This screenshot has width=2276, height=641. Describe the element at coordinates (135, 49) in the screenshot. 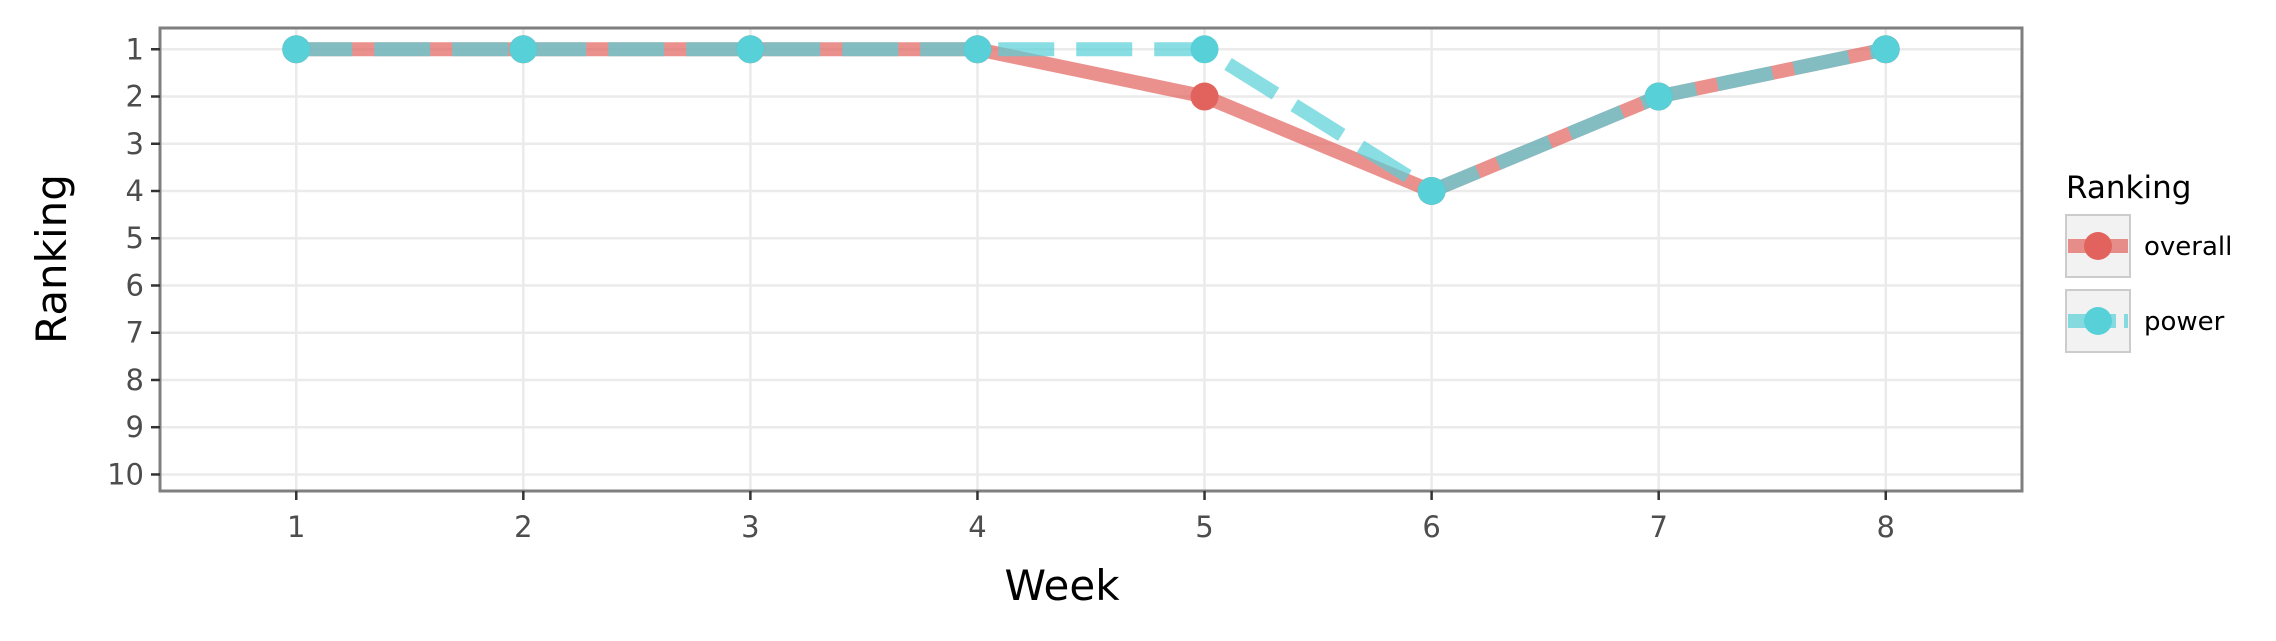

I see `y-tick-label: 1` at that location.